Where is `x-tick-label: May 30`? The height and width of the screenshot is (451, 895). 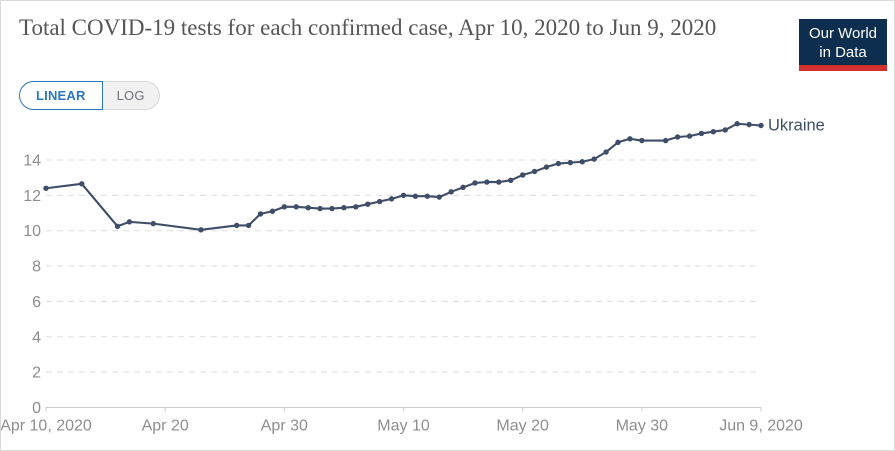
x-tick-label: May 30 is located at coordinates (642, 426).